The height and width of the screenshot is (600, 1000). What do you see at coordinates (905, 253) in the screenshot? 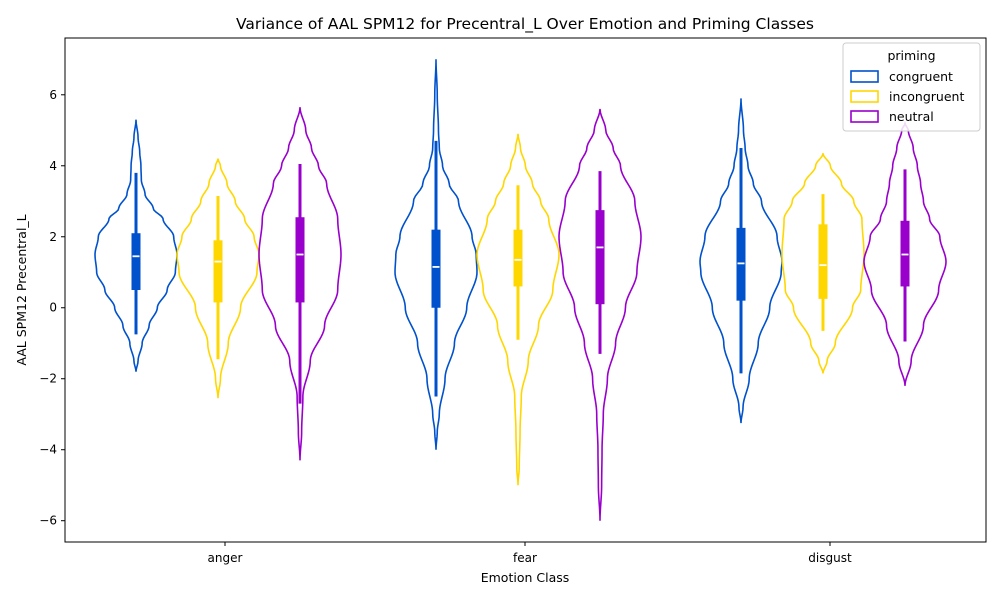
I see `violin-neutral-disgust` at bounding box center [905, 253].